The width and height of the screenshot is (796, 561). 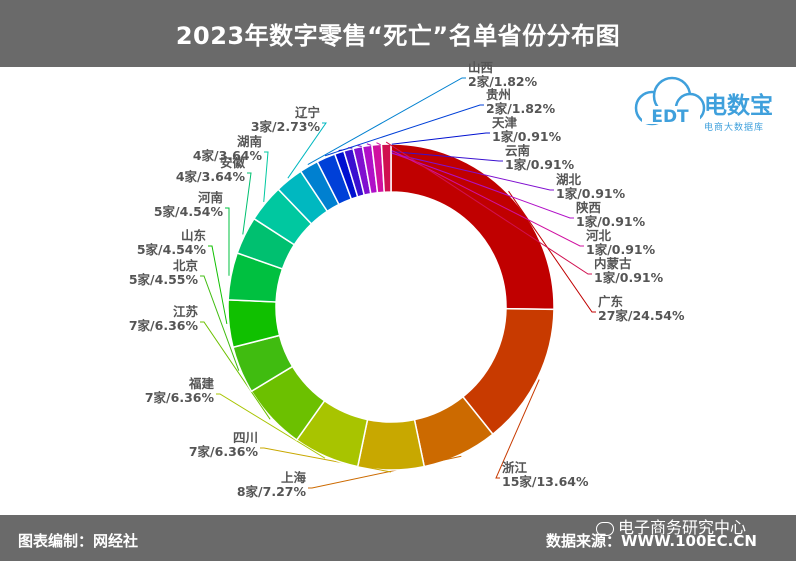 I want to click on title-bar, so click(x=398, y=33).